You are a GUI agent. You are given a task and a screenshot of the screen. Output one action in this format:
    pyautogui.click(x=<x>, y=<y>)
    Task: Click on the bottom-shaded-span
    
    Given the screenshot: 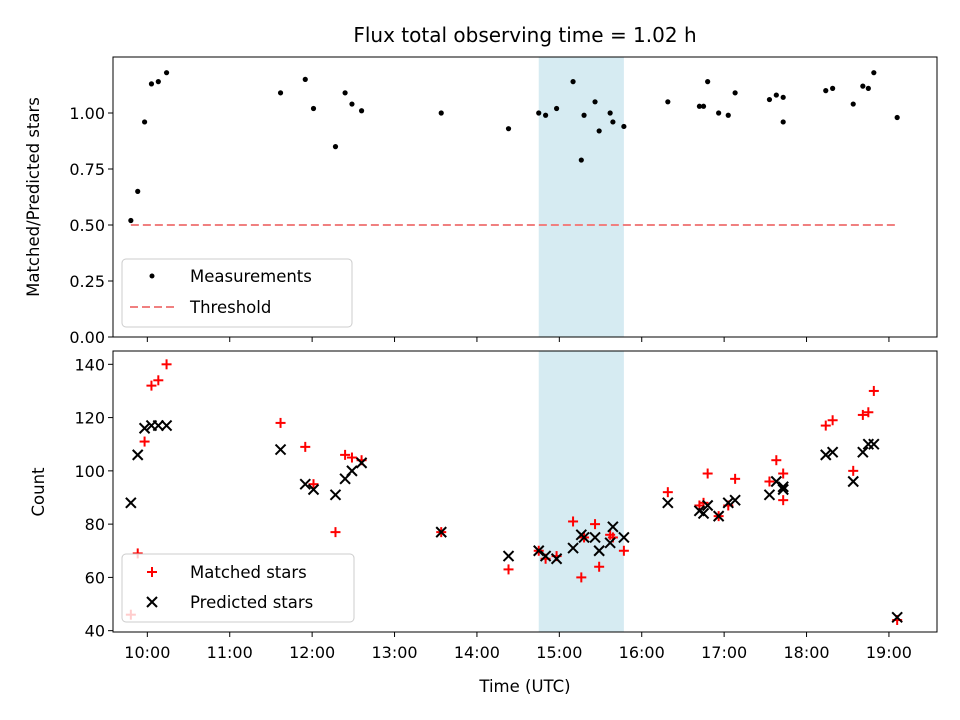 What is the action you would take?
    pyautogui.click(x=581, y=491)
    